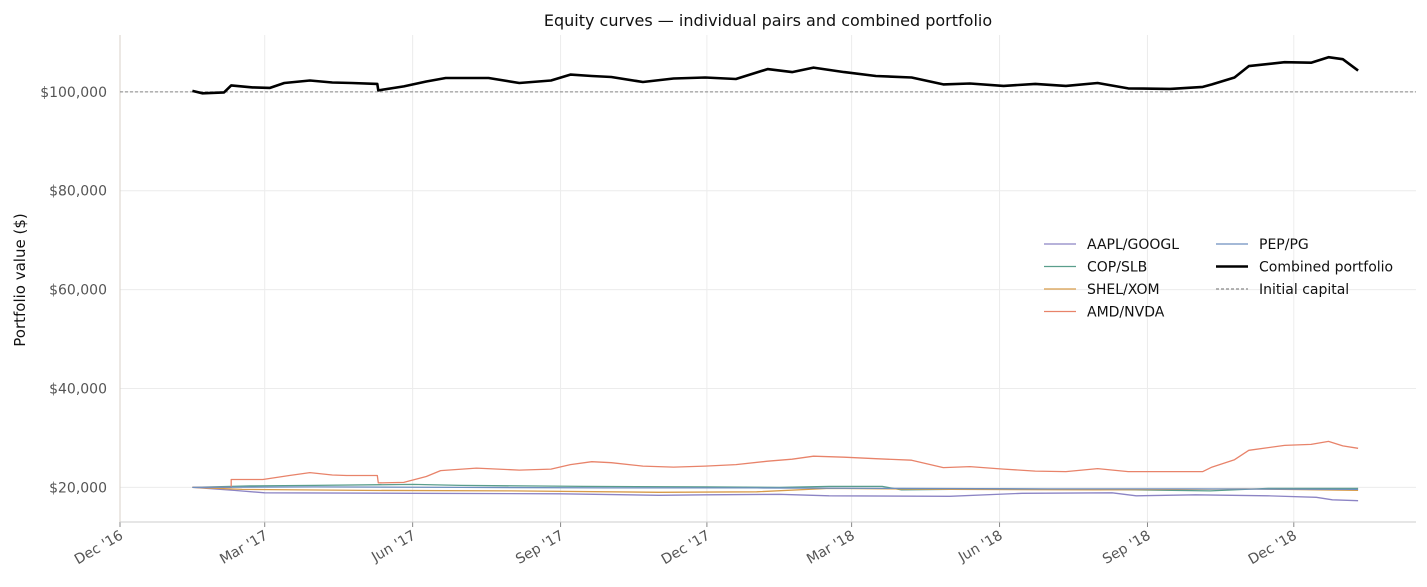 Image resolution: width=1427 pixels, height=587 pixels. I want to click on x-tick-label: Dec '17, so click(686, 548).